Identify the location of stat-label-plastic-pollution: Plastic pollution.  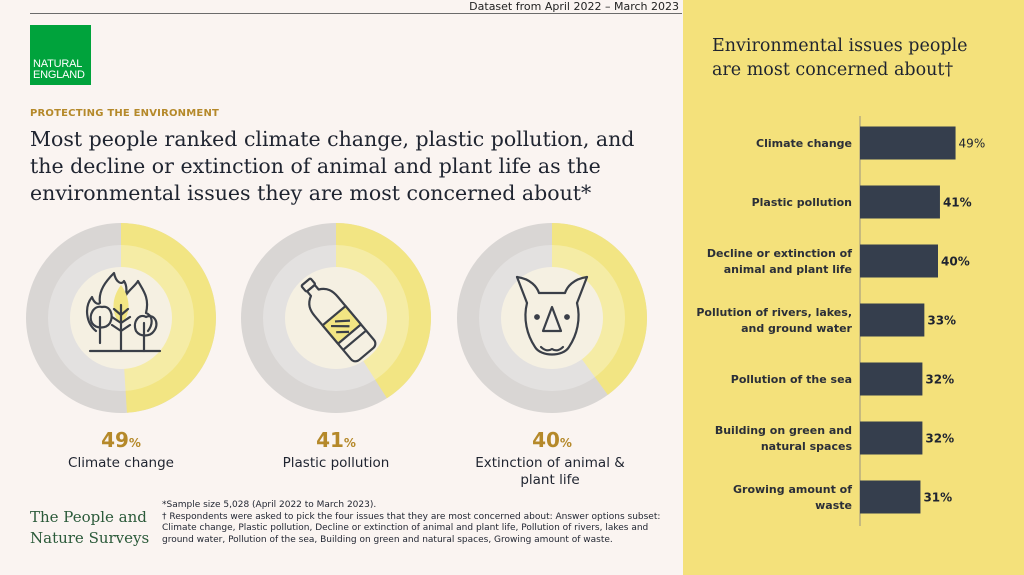
(336, 463).